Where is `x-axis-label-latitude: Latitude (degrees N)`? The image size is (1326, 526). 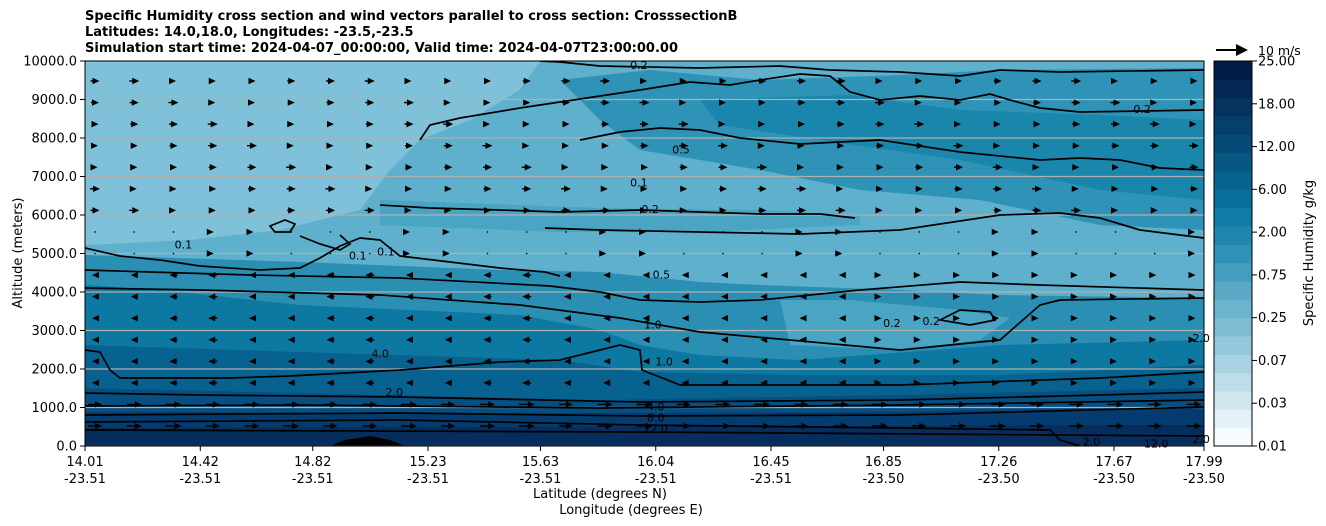
x-axis-label-latitude: Latitude (degrees N) is located at coordinates (600, 494).